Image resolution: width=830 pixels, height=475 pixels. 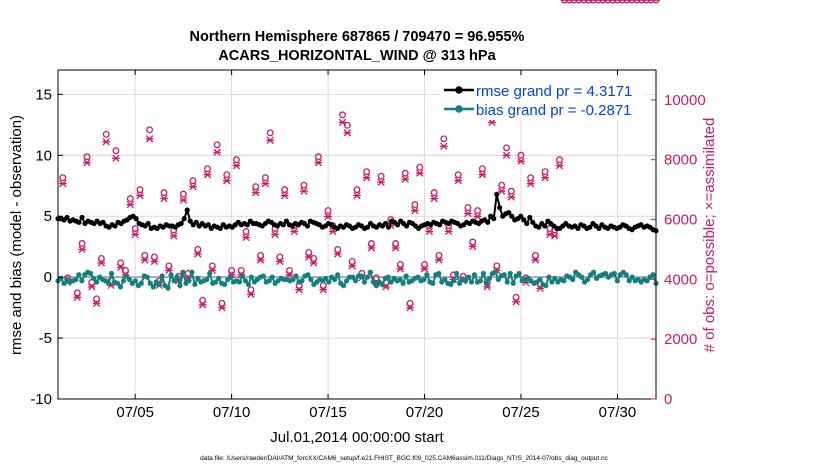 What do you see at coordinates (357, 212) in the screenshot?
I see `rmse-series-layer` at bounding box center [357, 212].